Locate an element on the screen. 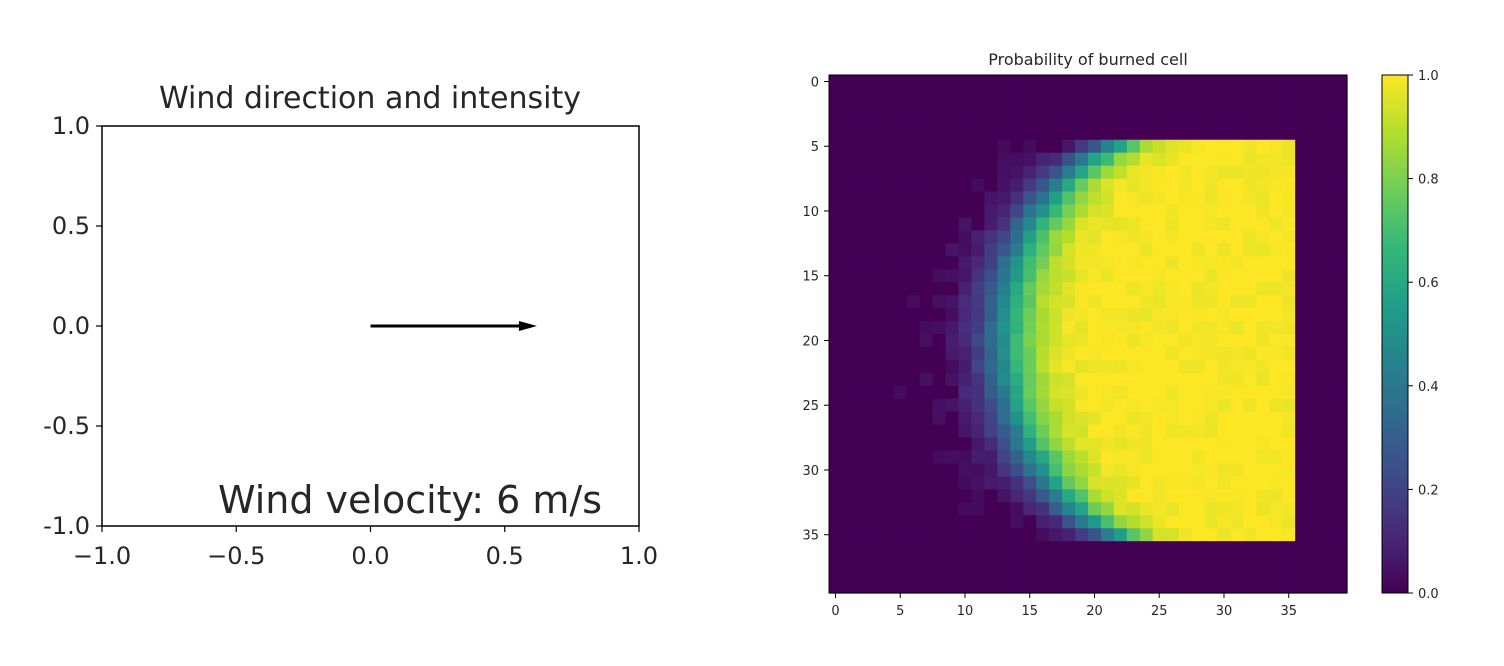 This screenshot has width=1504, height=666. colorbar-tick-label: 0.2 is located at coordinates (1428, 490).